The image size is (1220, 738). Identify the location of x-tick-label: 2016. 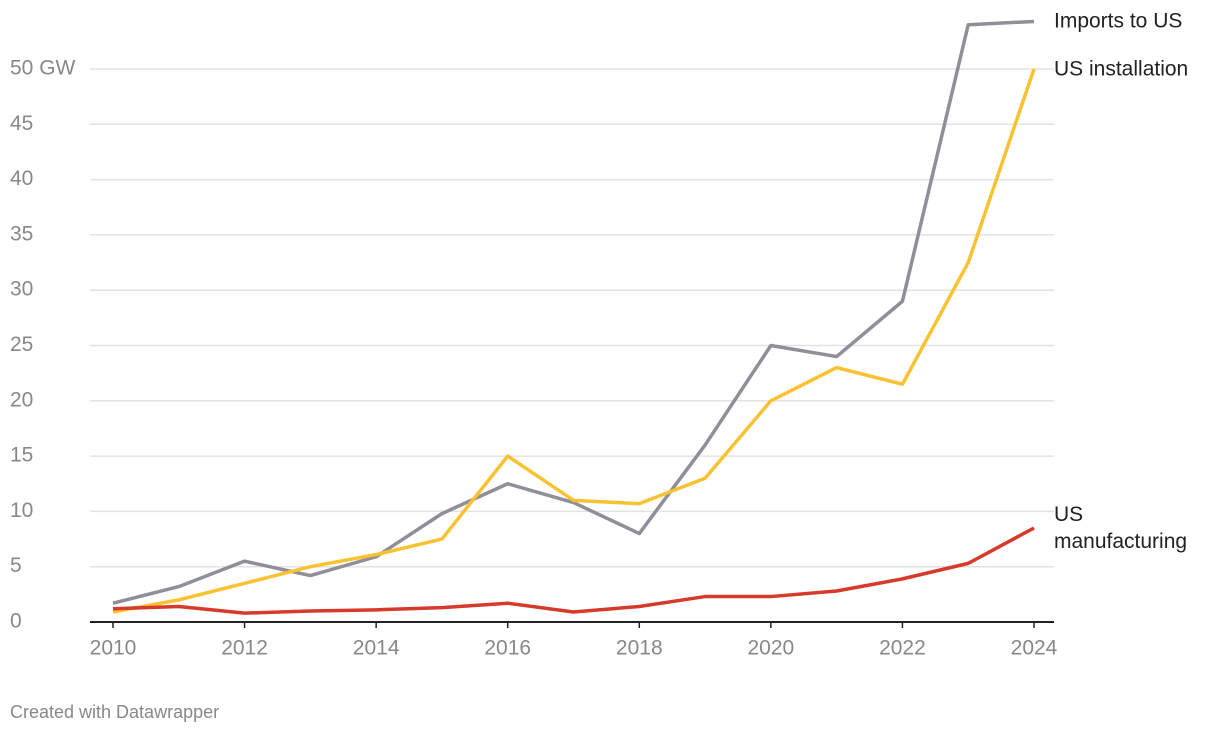
(507, 648).